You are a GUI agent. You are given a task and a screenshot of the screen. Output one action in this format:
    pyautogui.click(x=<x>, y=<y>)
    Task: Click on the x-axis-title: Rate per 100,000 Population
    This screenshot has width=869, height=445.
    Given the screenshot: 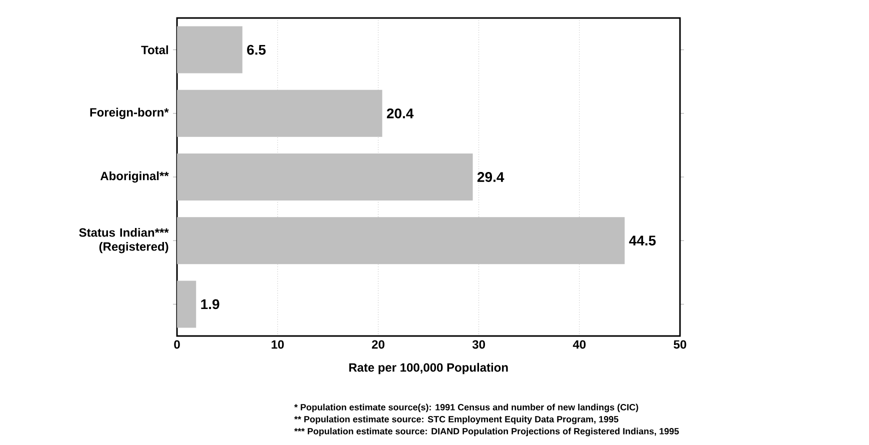 What is the action you would take?
    pyautogui.click(x=428, y=368)
    